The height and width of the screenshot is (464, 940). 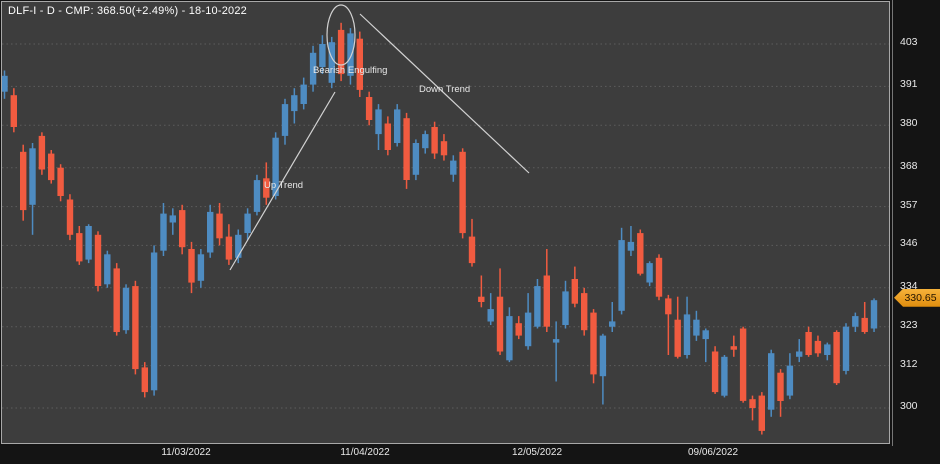 I want to click on price-tick-label: 357, so click(x=909, y=204).